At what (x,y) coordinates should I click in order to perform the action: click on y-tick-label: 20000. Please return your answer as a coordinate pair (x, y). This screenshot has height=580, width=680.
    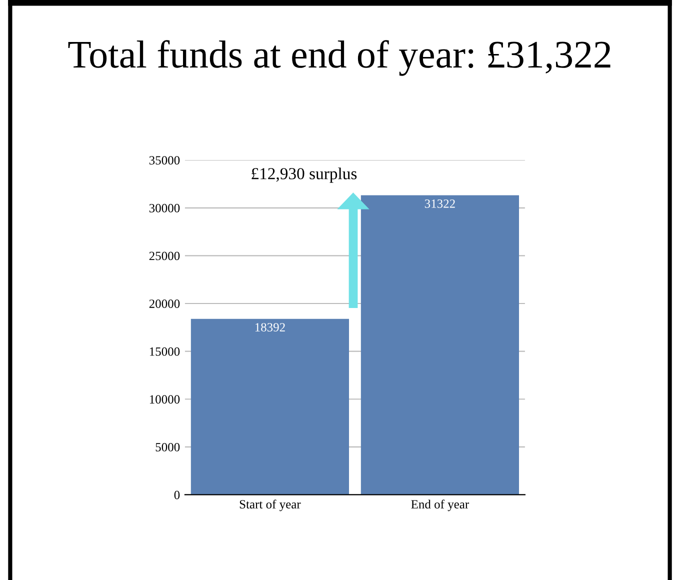
    Looking at the image, I should click on (164, 304).